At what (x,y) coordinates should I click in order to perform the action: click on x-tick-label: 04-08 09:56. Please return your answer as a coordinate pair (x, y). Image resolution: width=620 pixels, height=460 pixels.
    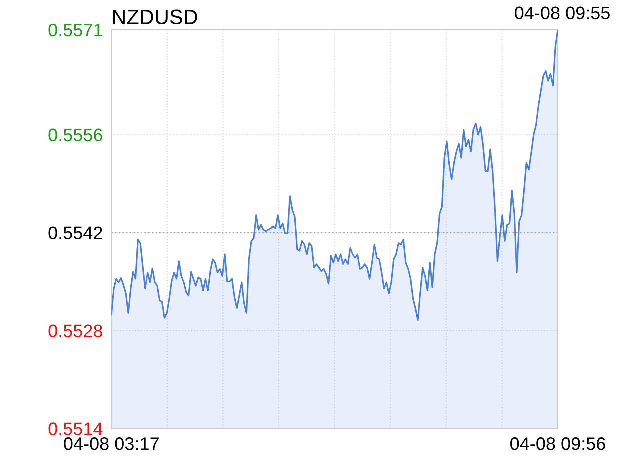
    Looking at the image, I should click on (558, 444).